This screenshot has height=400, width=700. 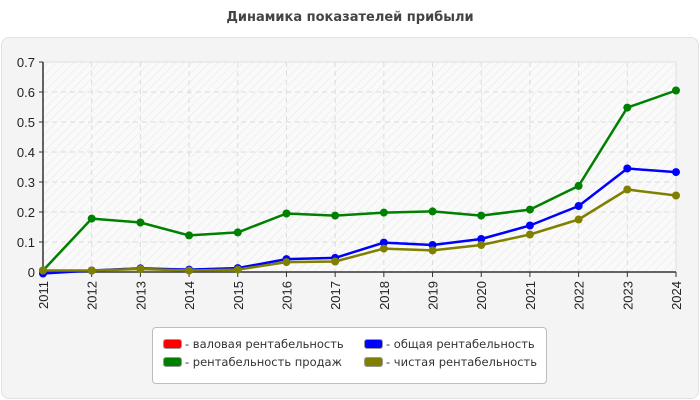 I want to click on x-tick-label: 2020, so click(x=481, y=295).